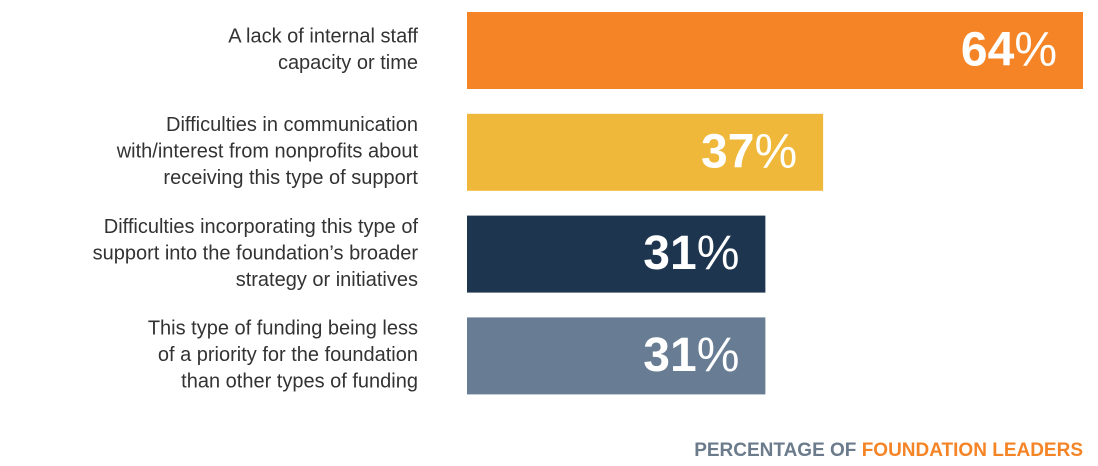  Describe the element at coordinates (778, 450) in the screenshot. I see `axis-label-part: PERCENTAGE OF` at that location.